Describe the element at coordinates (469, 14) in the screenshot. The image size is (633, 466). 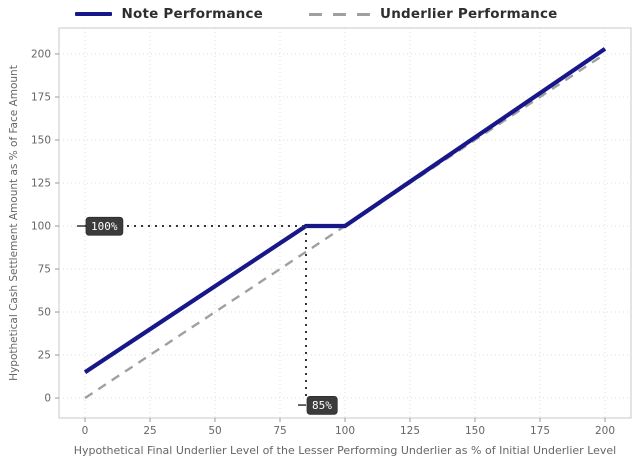
I see `legend-label-underlier-performance: Underlier Performance` at that location.